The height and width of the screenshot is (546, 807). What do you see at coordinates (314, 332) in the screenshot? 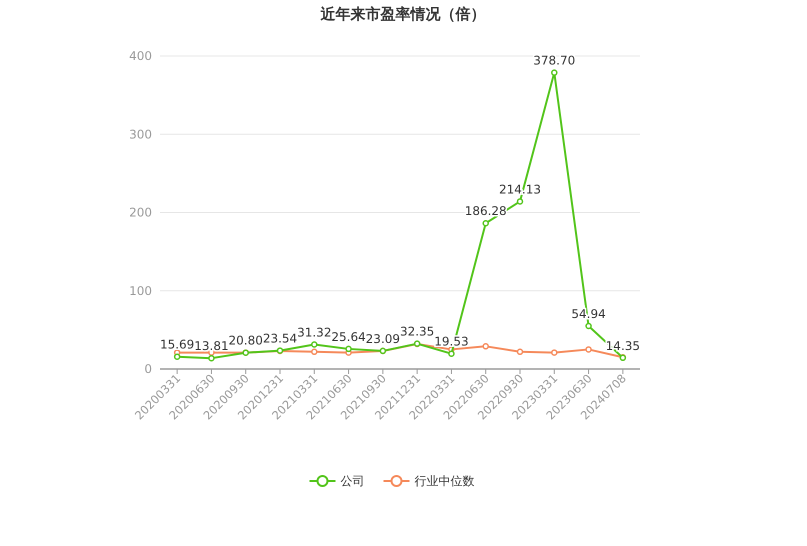
I see `data-label: 31.32` at bounding box center [314, 332].